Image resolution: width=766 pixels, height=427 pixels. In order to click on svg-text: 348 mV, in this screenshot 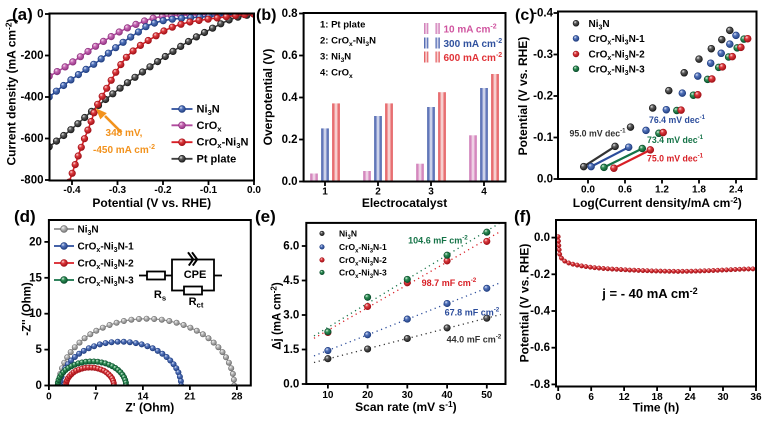, I will do `click(124, 133)`.